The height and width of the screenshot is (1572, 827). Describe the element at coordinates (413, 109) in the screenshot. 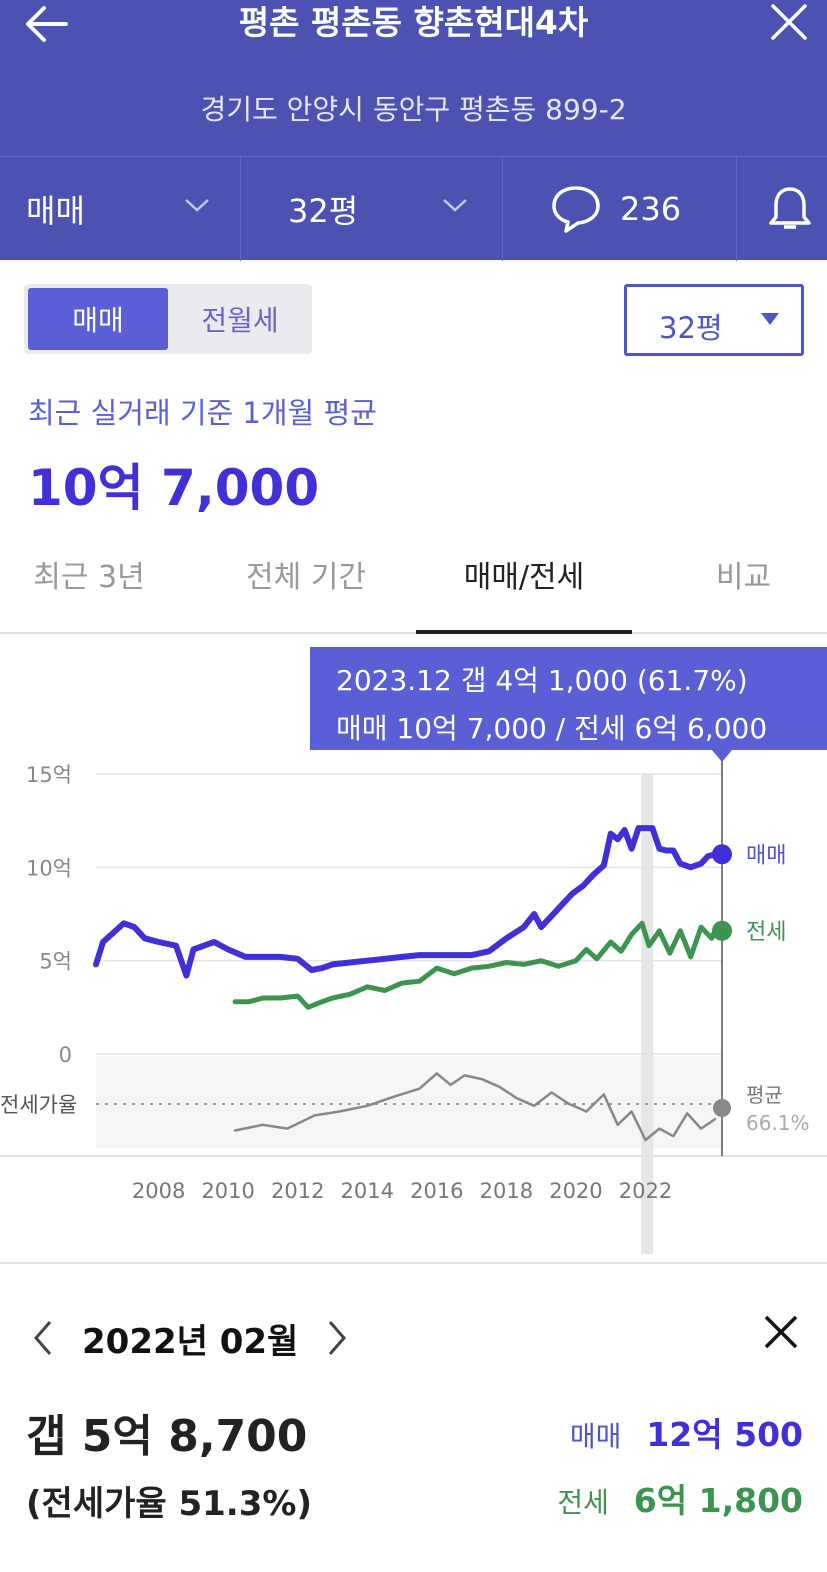

I see `address-text: 경기도 안양시 동안구 평촌동 899-2` at that location.